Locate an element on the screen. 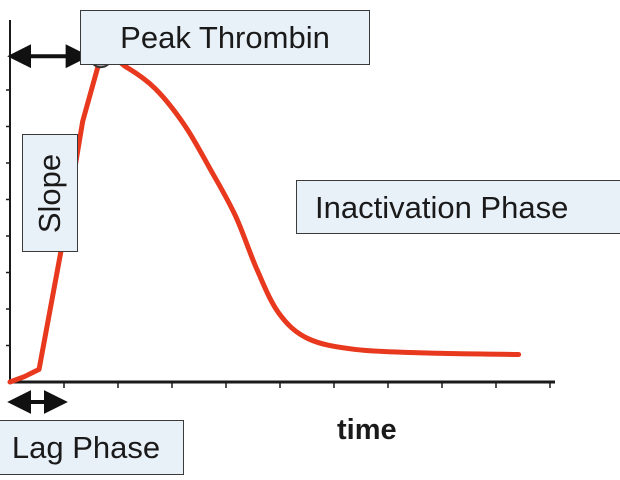  peak-thrombin-label: Peak Thrombin is located at coordinates (225, 37).